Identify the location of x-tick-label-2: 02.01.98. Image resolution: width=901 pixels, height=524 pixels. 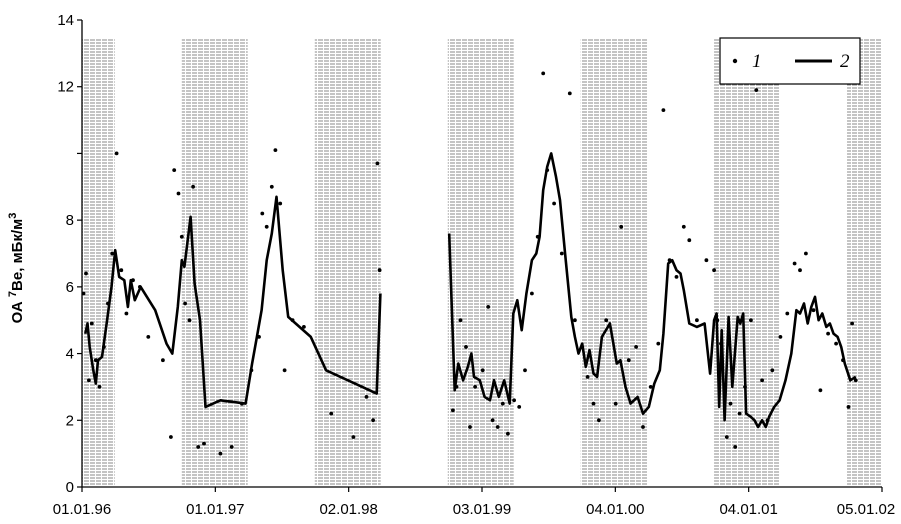
(348, 509).